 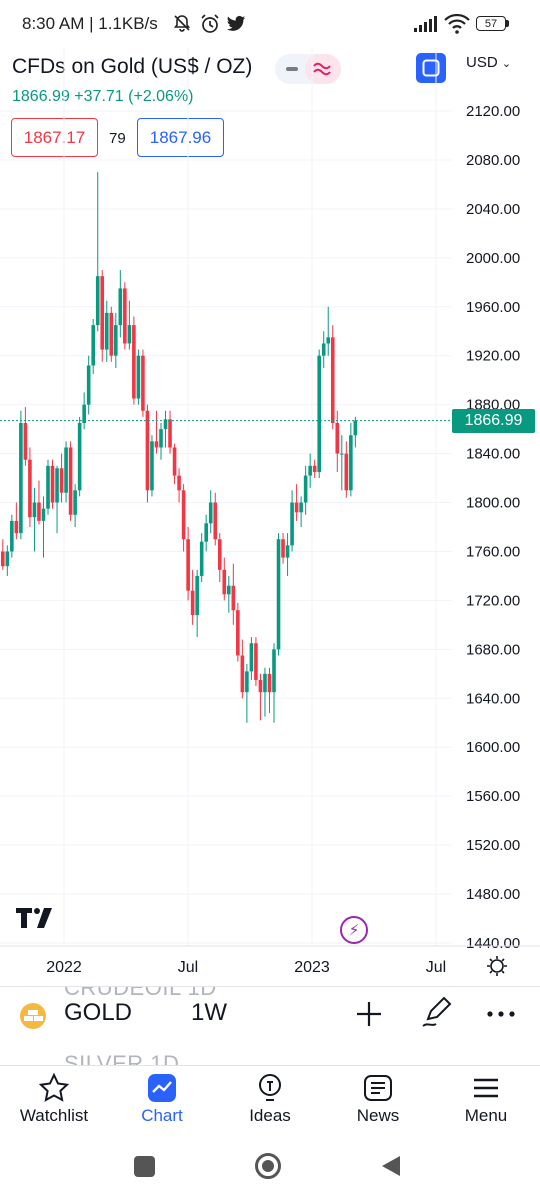 I want to click on tradingview-logo, so click(x=37, y=917).